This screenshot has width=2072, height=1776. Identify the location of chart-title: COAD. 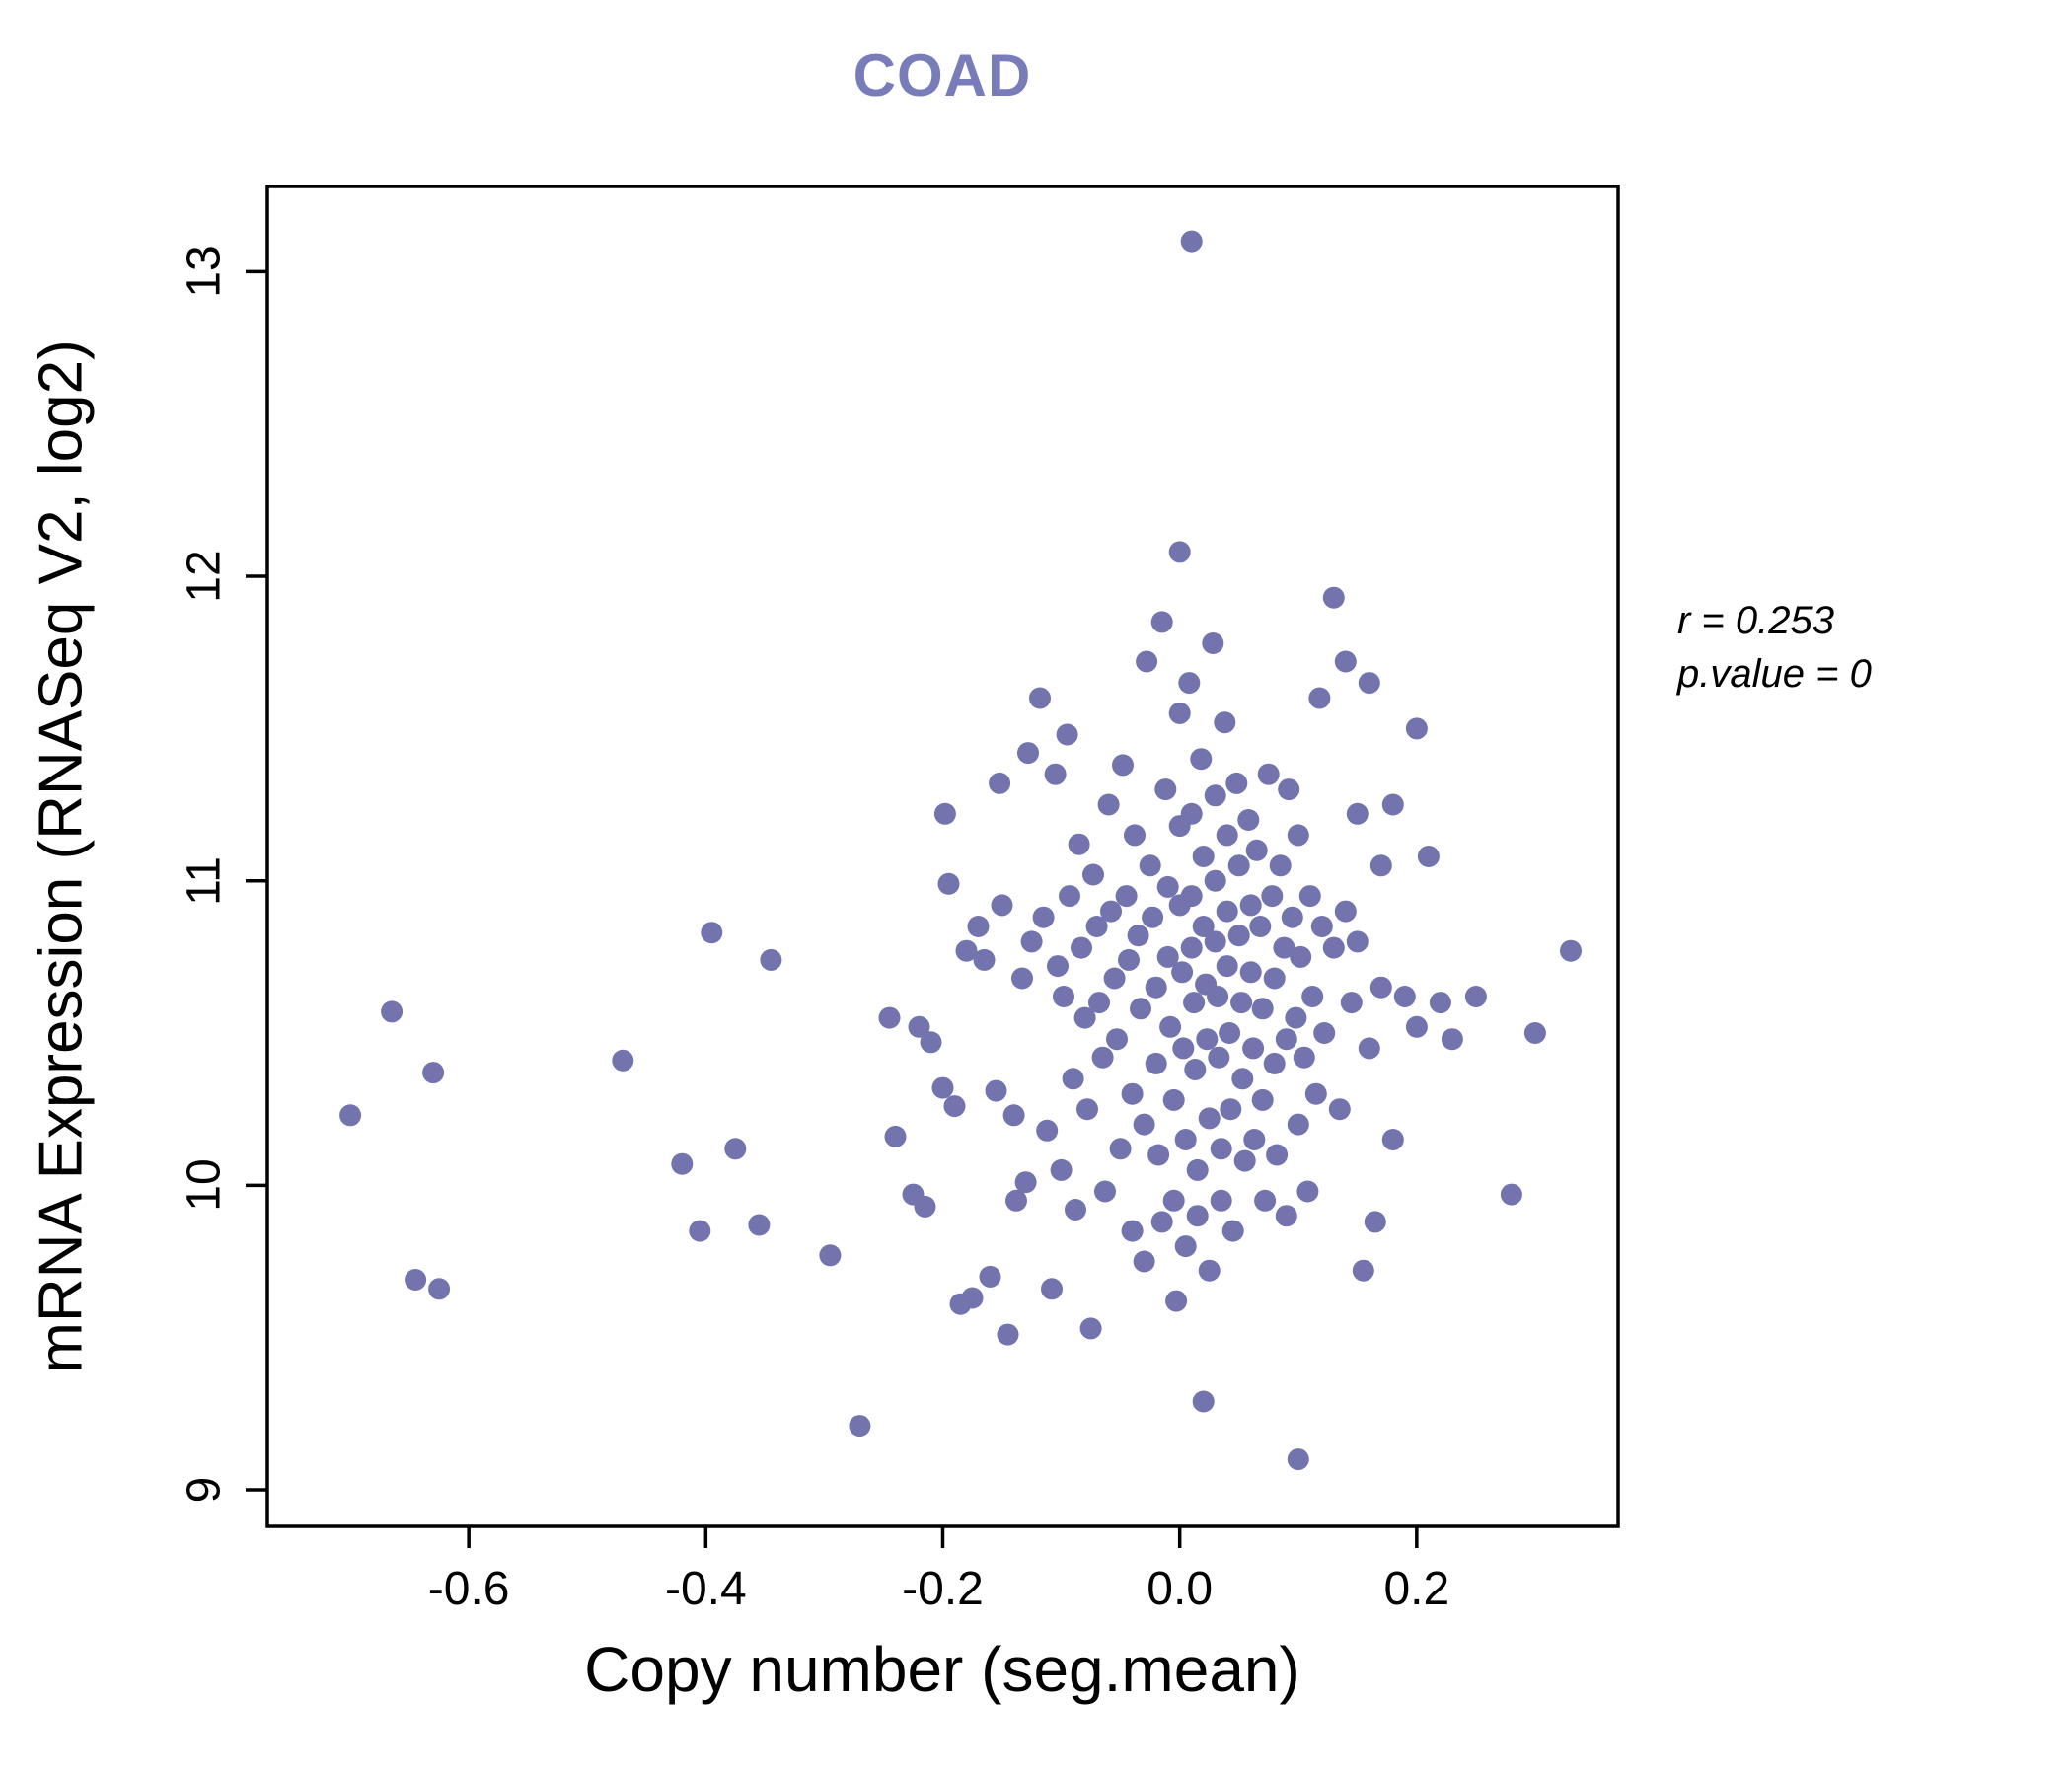
(942, 75).